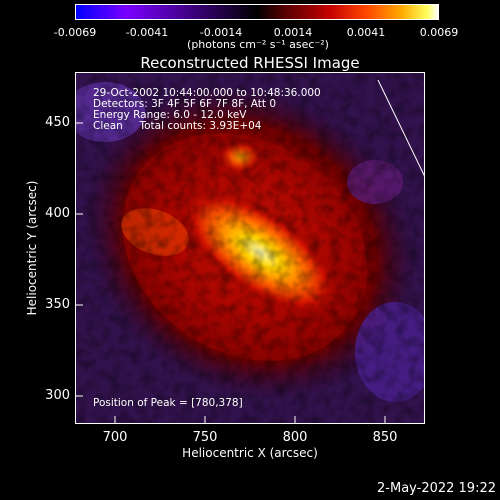 The height and width of the screenshot is (500, 500). Describe the element at coordinates (168, 403) in the screenshot. I see `annotation-peak: Position of Peak = [780,378]` at that location.